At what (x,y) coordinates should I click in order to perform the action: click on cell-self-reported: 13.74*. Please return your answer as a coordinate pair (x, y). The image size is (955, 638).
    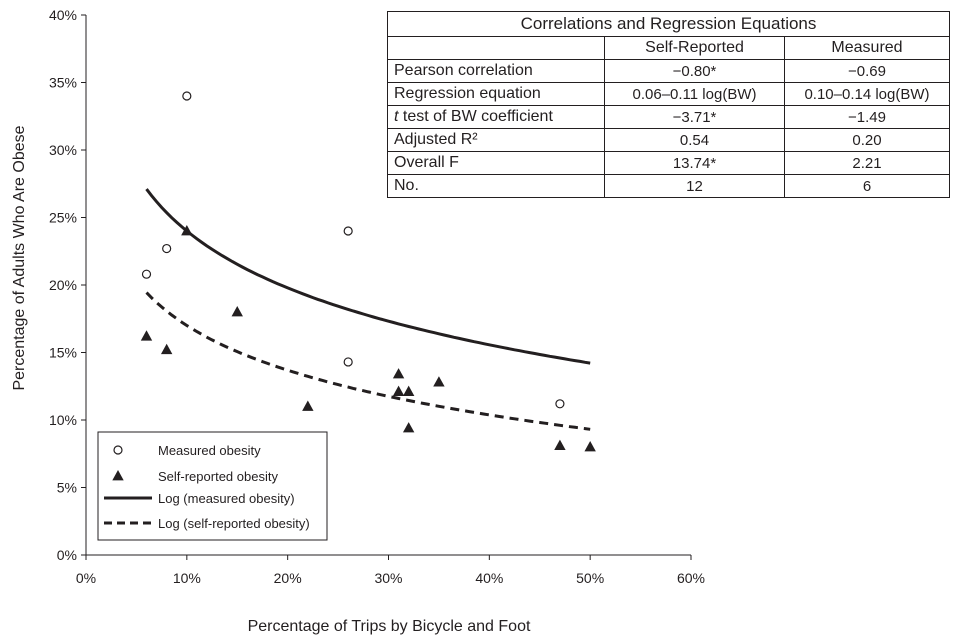
    Looking at the image, I should click on (694, 163).